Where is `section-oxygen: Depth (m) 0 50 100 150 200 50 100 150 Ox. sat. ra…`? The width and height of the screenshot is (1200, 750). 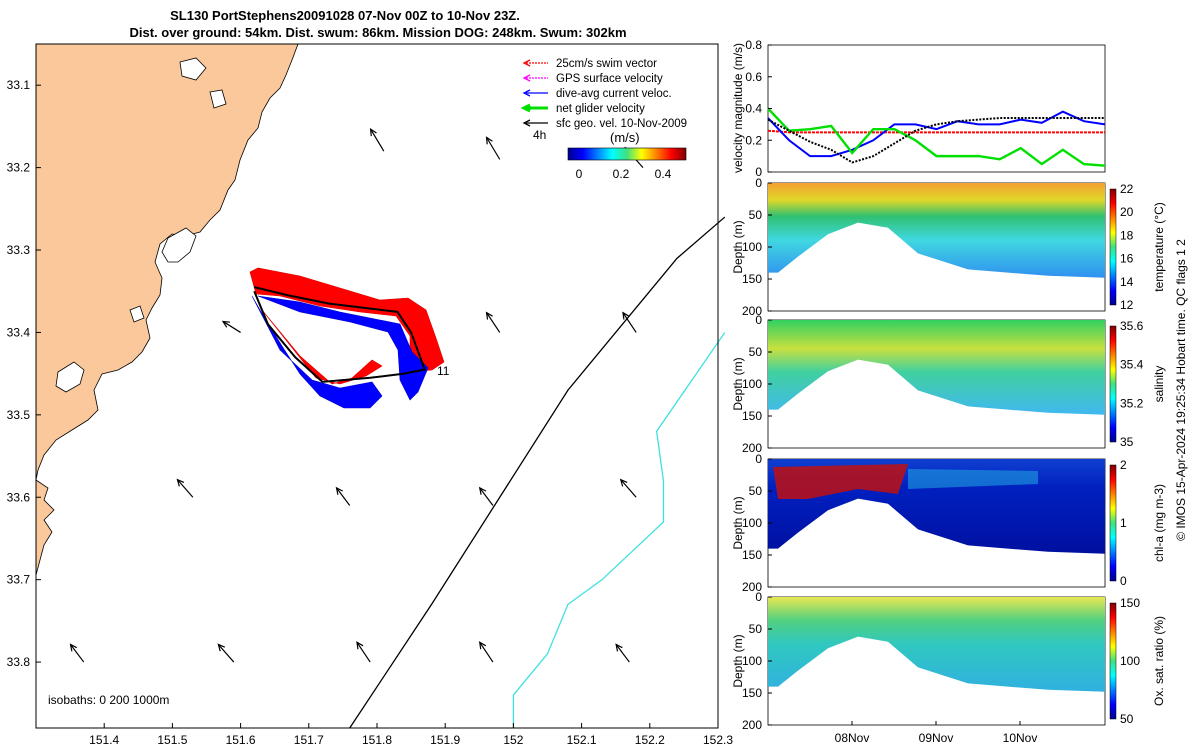
section-oxygen: Depth (m) 0 50 100 150 200 50 100 150 Ox. sat. ra… is located at coordinates (948, 661).